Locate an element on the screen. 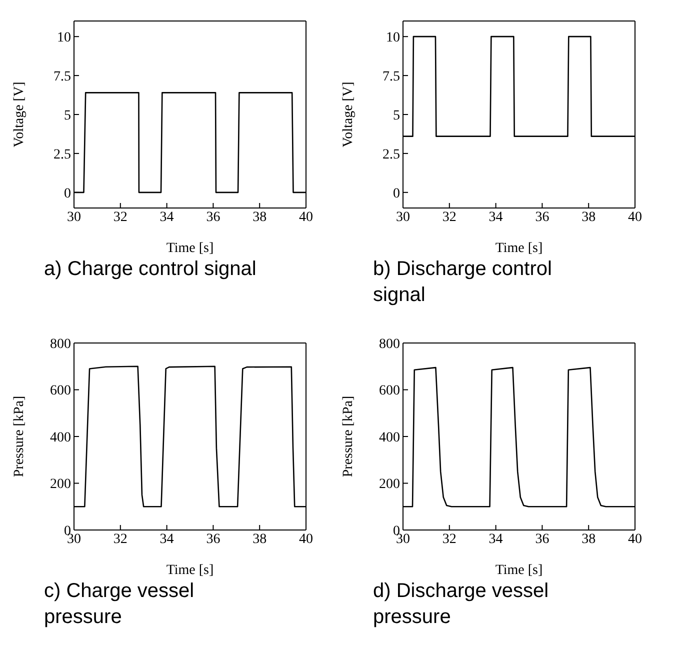 This screenshot has height=668, width=674. text: b) Discharge control signal is located at coordinates (463, 282).